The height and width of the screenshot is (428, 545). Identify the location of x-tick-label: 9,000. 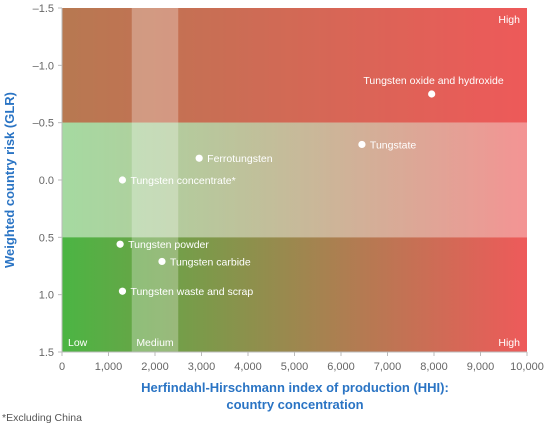
(481, 367).